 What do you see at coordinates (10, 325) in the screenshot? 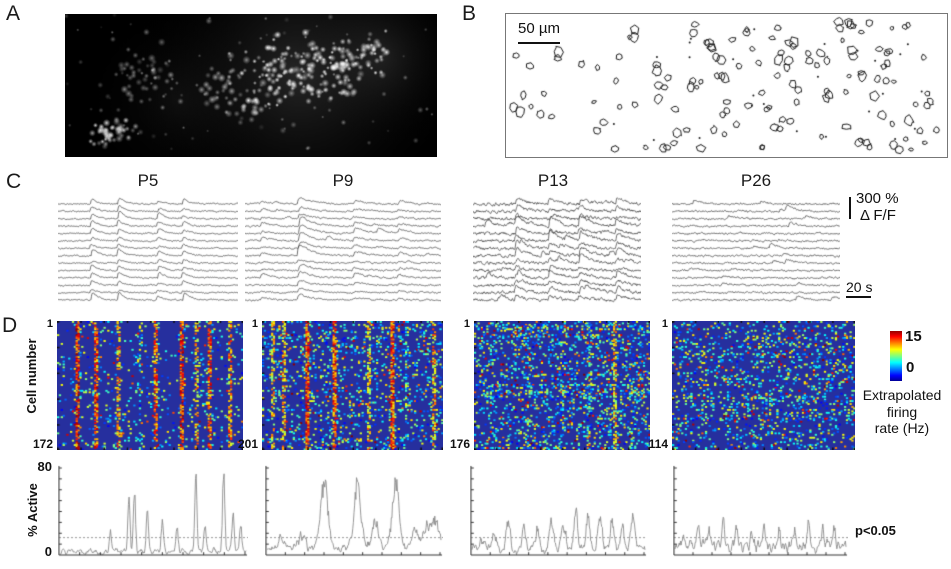
I see `panel-label-d: D` at bounding box center [10, 325].